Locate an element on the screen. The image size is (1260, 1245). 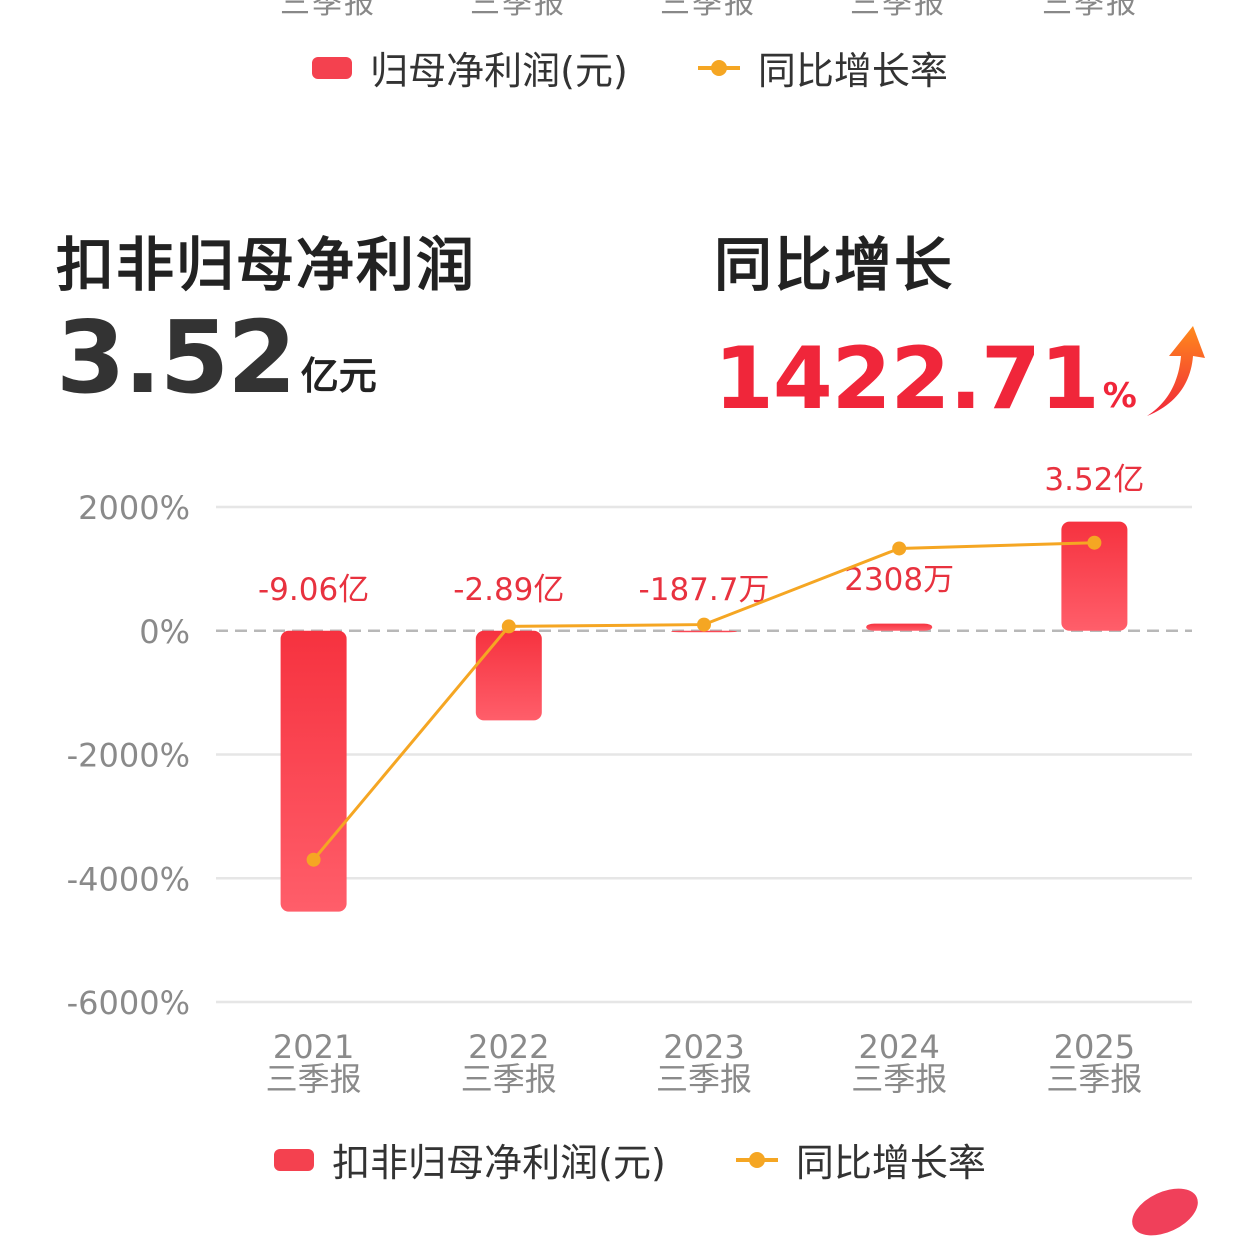
y-tick-label: -4000% is located at coordinates (128, 879).